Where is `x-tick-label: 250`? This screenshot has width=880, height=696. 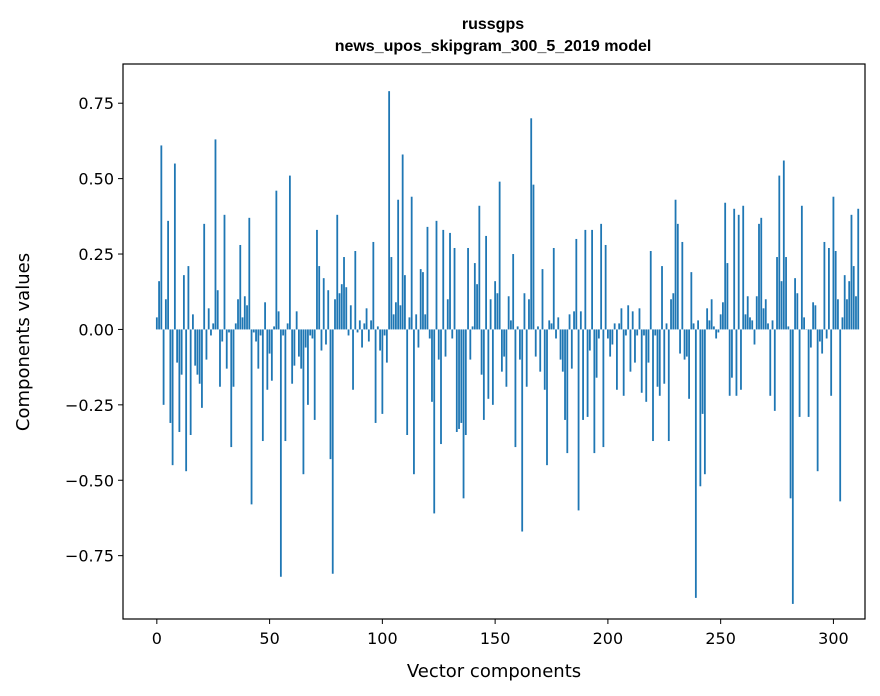 x-tick-label: 250 is located at coordinates (720, 638).